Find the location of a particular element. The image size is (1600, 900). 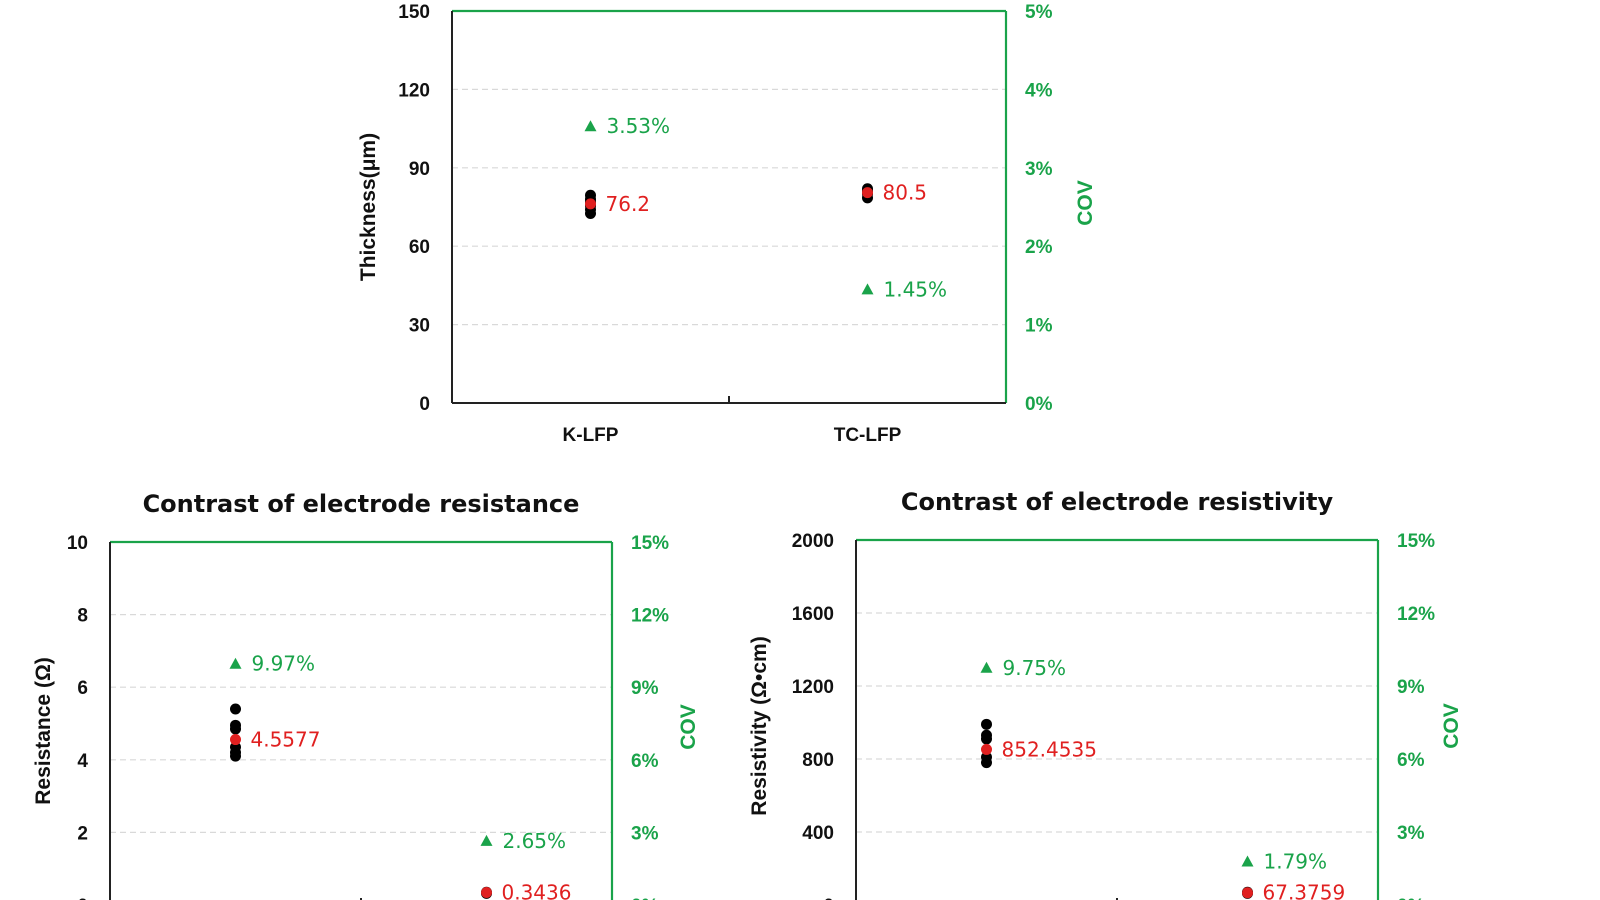

y-tick-label: 60 is located at coordinates (419, 247).